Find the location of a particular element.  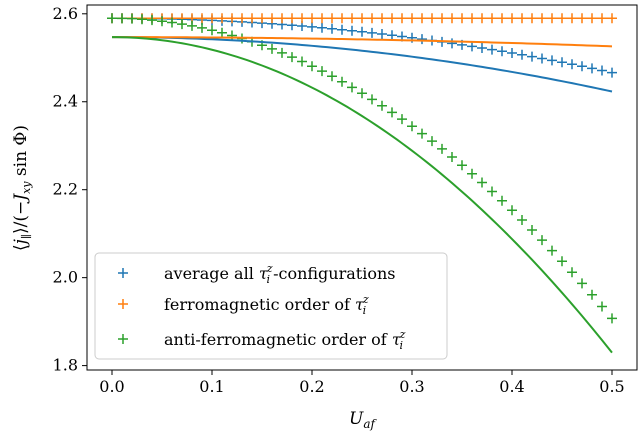

legend-entry-0: average all τz i -configurations is located at coordinates (279, 274).